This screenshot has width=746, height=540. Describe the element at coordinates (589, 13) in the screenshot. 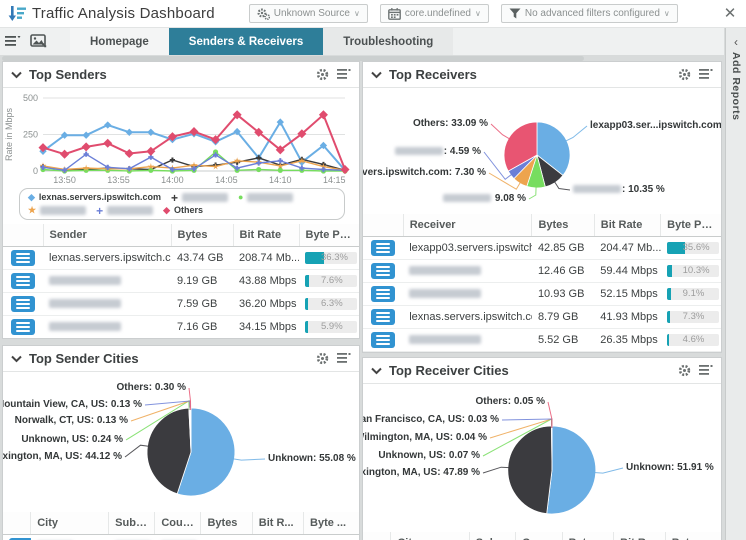

I see `filter-dropdown: No advanced filters configured ∨` at that location.